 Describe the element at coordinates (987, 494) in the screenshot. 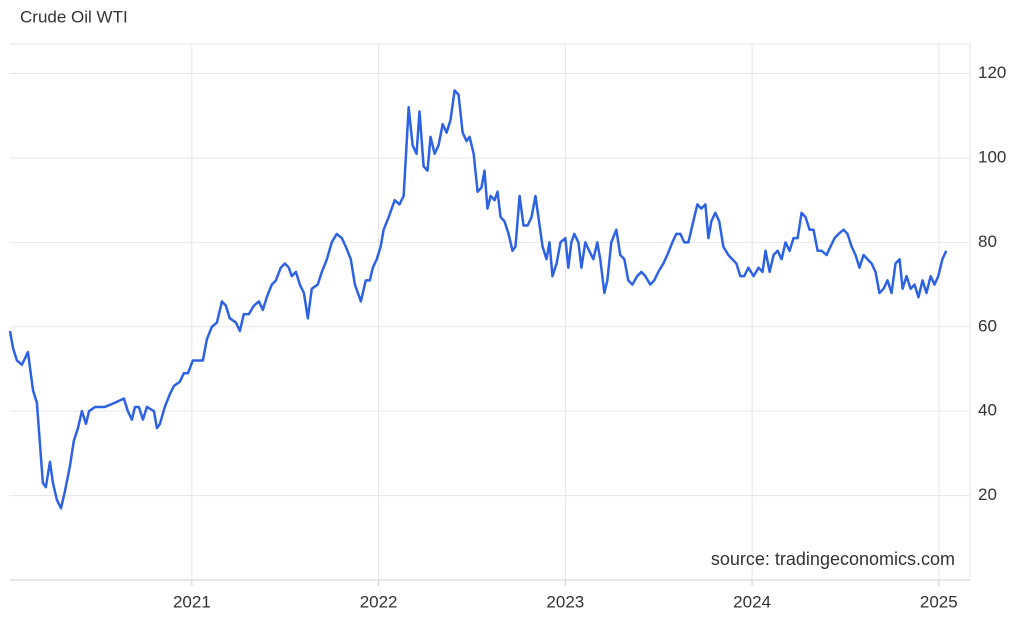

I see `y-tick-label: 20` at that location.